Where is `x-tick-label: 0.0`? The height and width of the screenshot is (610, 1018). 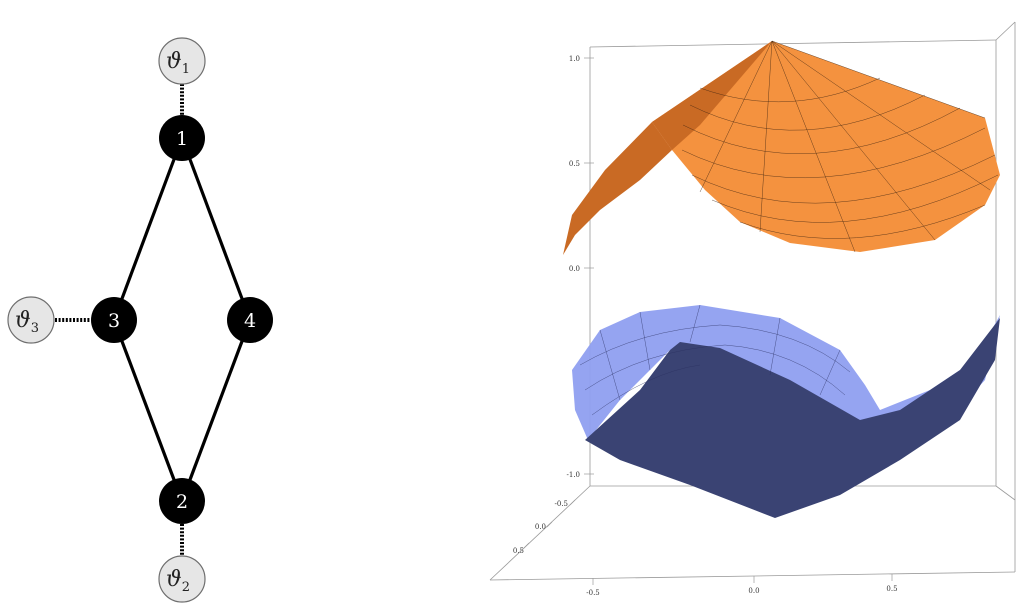
x-tick-label: 0.0 is located at coordinates (753, 591).